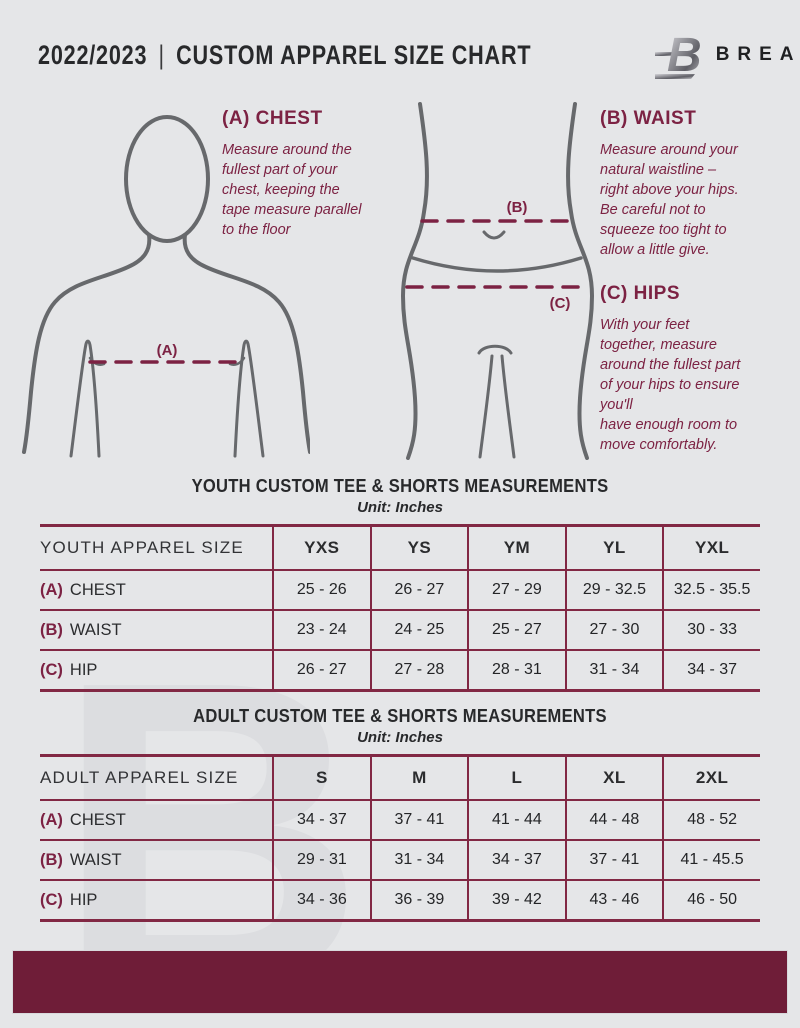 This screenshot has width=800, height=1028. Describe the element at coordinates (711, 820) in the screenshot. I see `measurement-cell: 48 - 52` at that location.